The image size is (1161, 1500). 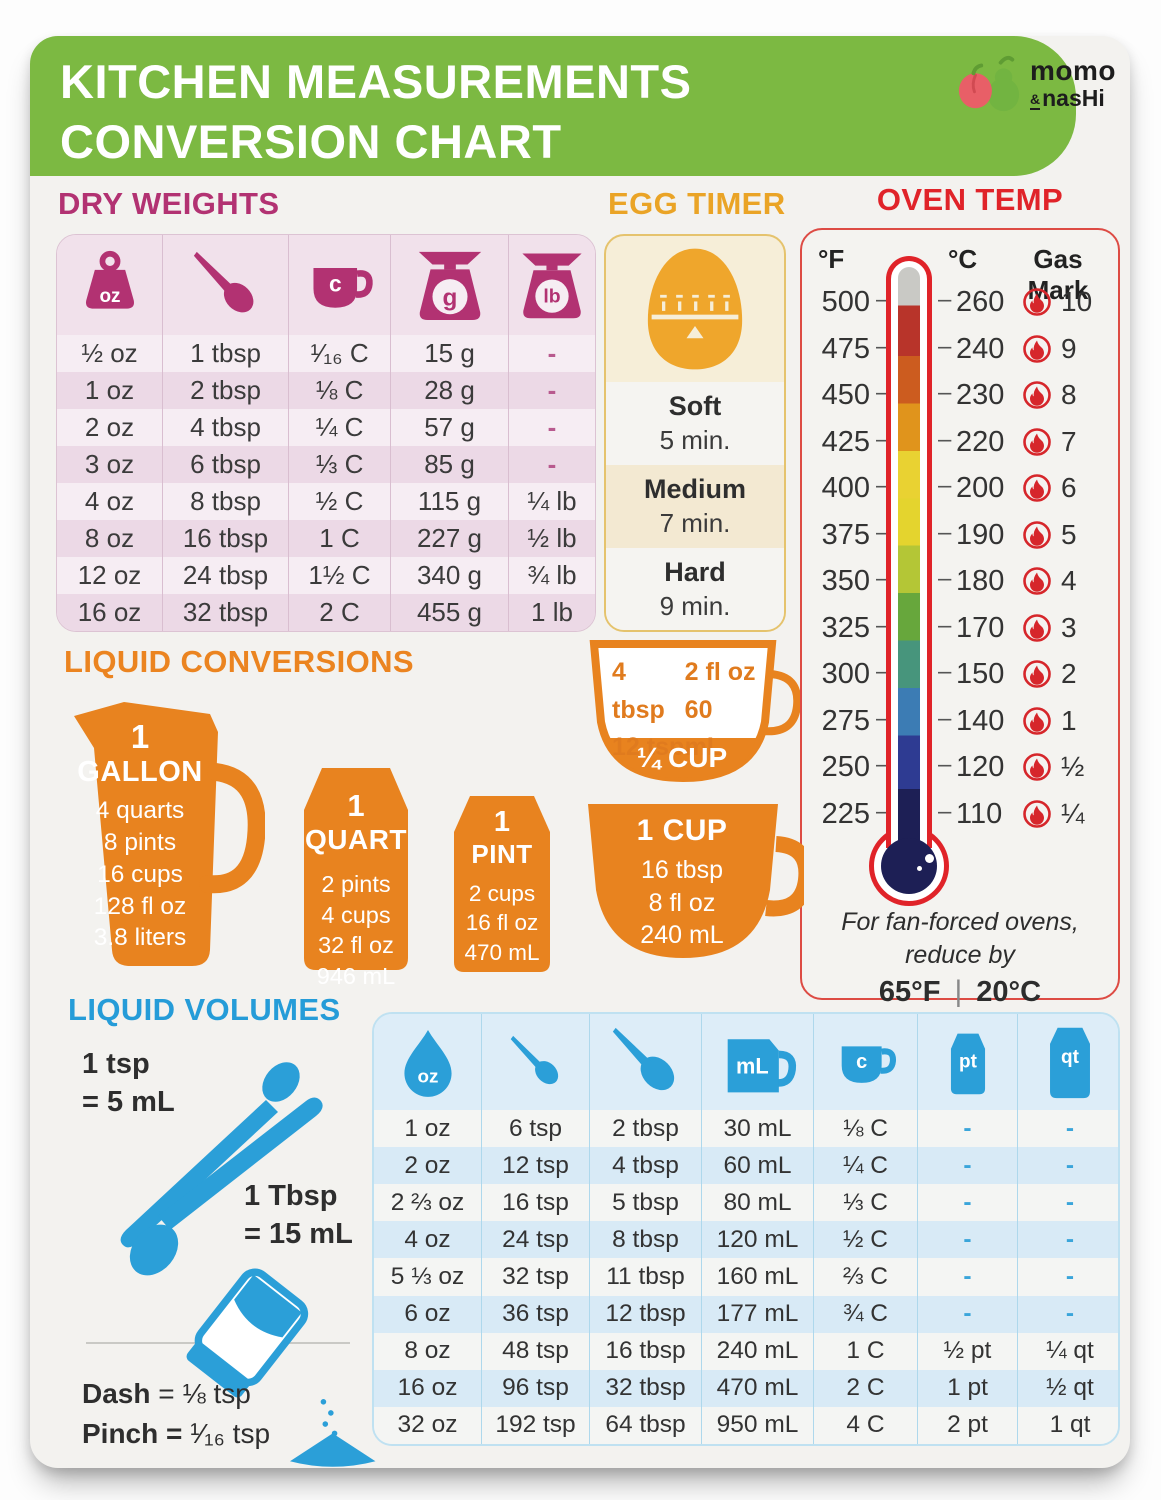 What do you see at coordinates (356, 945) in the screenshot?
I see `equivalent-line: 32 fl oz` at bounding box center [356, 945].